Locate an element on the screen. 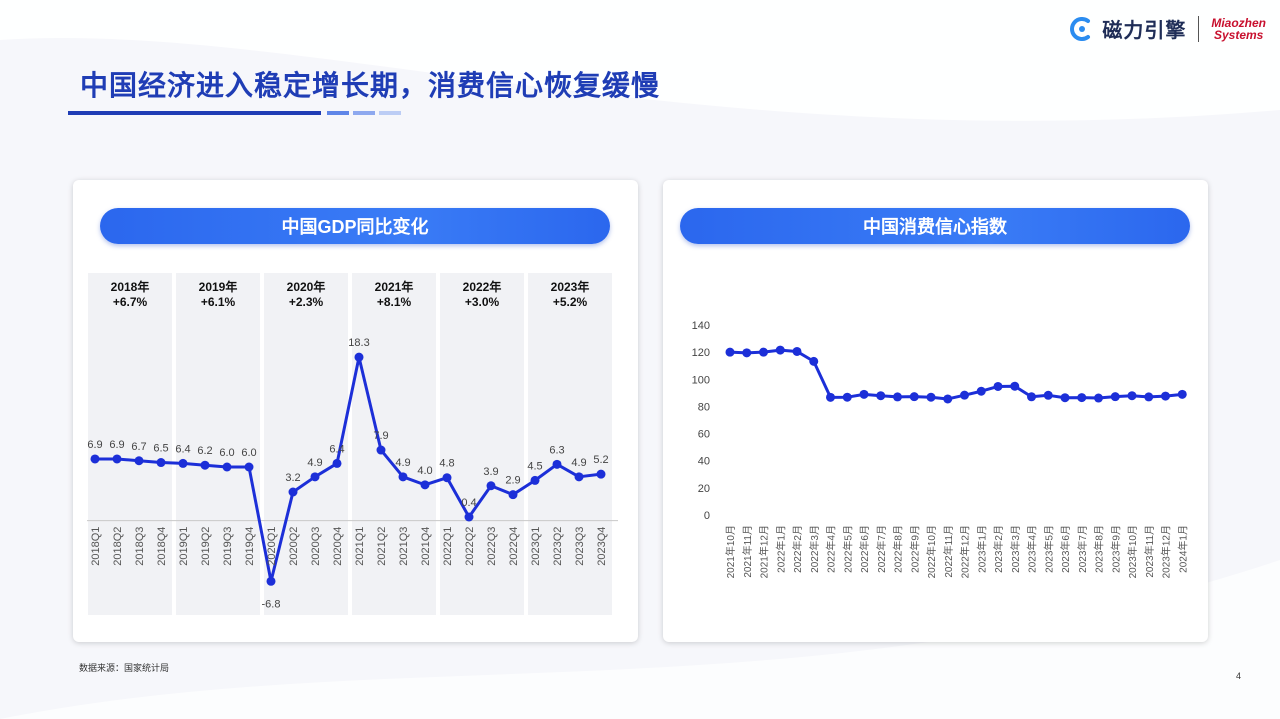  cci-tick-label: 2022年8月 is located at coordinates (898, 549).